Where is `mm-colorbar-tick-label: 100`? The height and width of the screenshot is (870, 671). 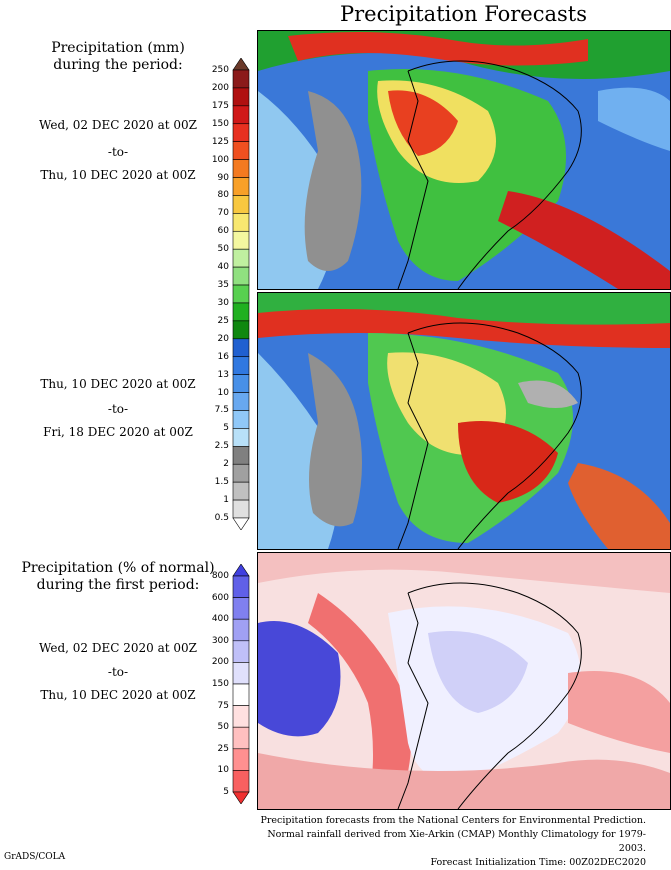
mm-colorbar-tick-label: 100 is located at coordinates (220, 159).